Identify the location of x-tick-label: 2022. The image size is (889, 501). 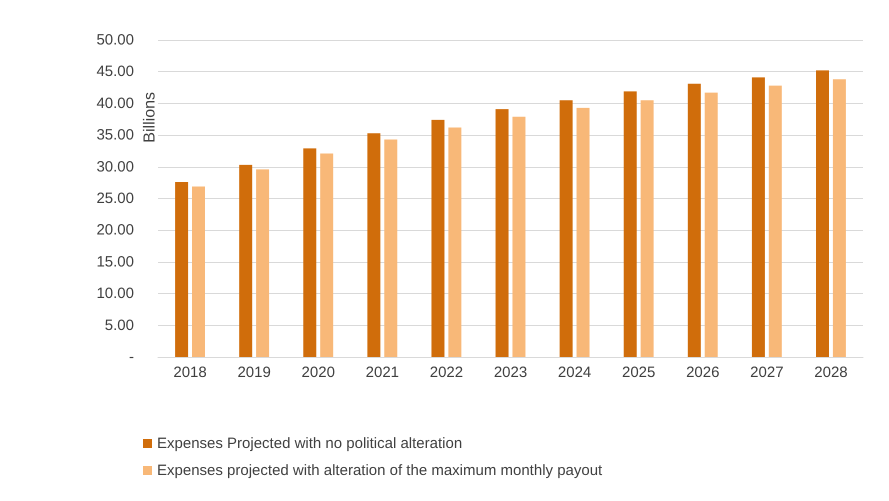
(447, 372).